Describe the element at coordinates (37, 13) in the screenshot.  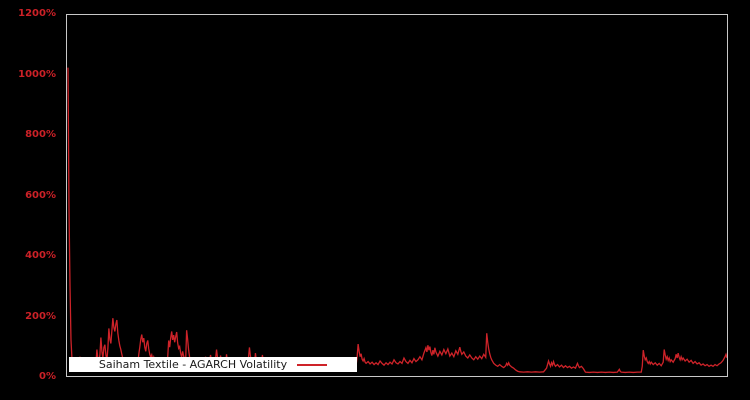
I see `y-tick-label: 1200%` at that location.